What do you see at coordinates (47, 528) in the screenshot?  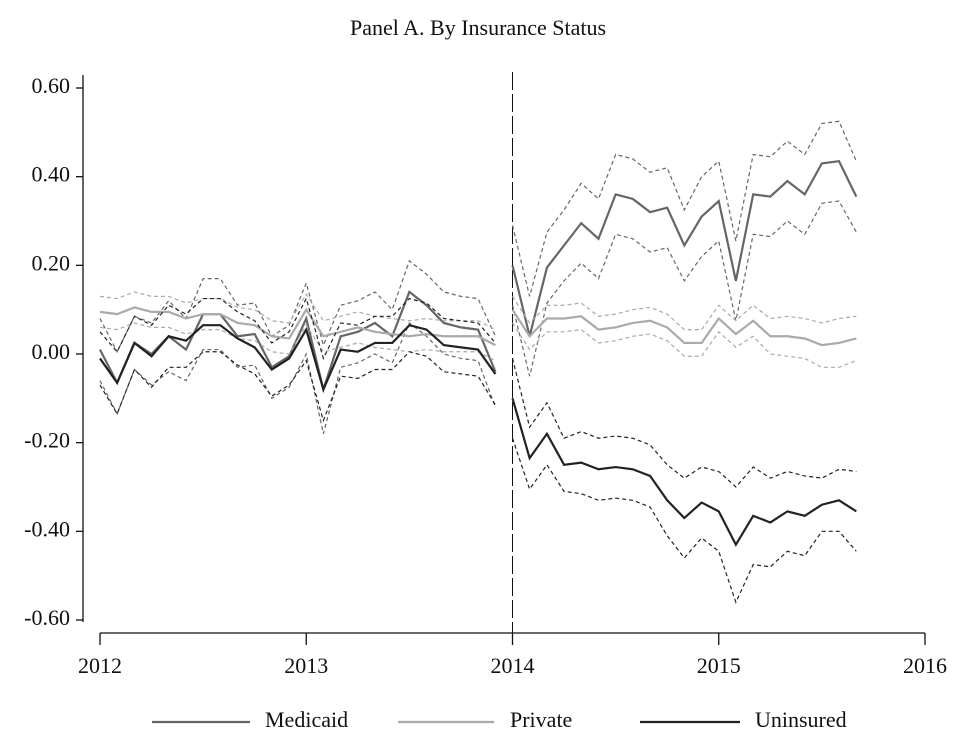 I see `y-tick-label: -0.40` at bounding box center [47, 528].